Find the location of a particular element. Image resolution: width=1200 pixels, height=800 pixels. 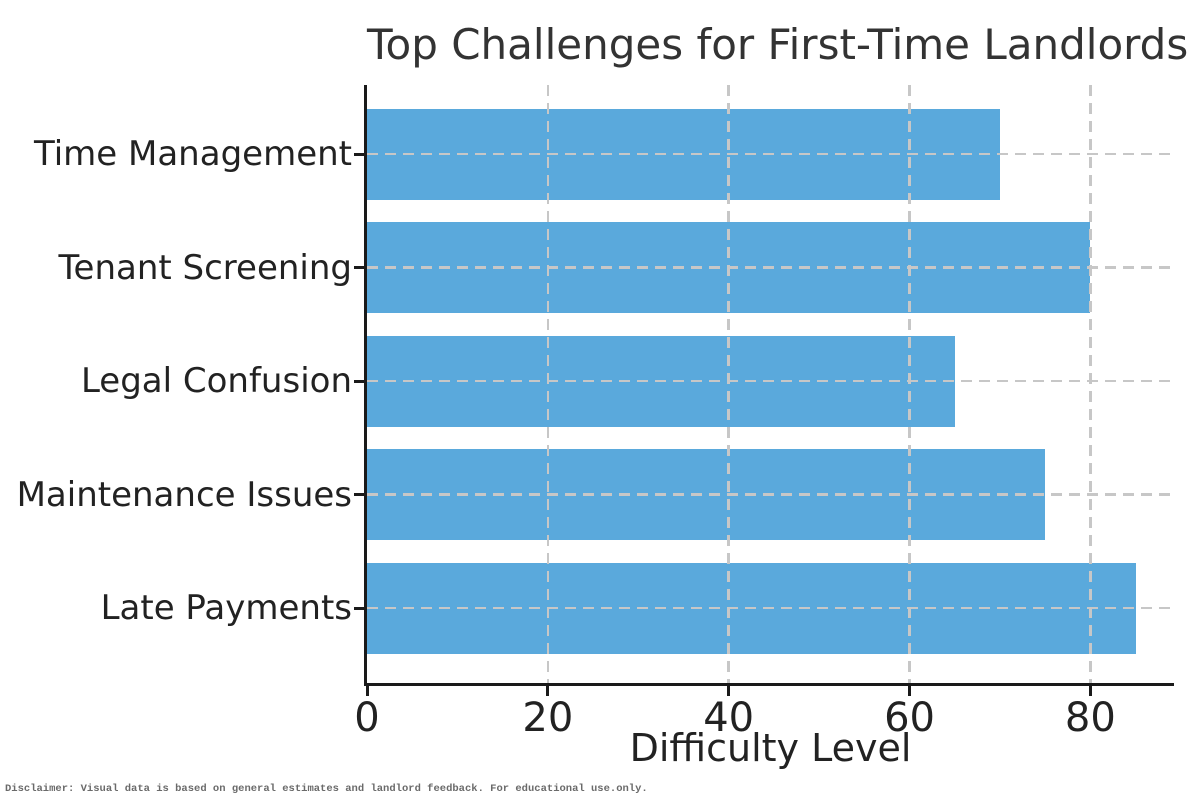

x-tick-label: 80 is located at coordinates (1090, 718).